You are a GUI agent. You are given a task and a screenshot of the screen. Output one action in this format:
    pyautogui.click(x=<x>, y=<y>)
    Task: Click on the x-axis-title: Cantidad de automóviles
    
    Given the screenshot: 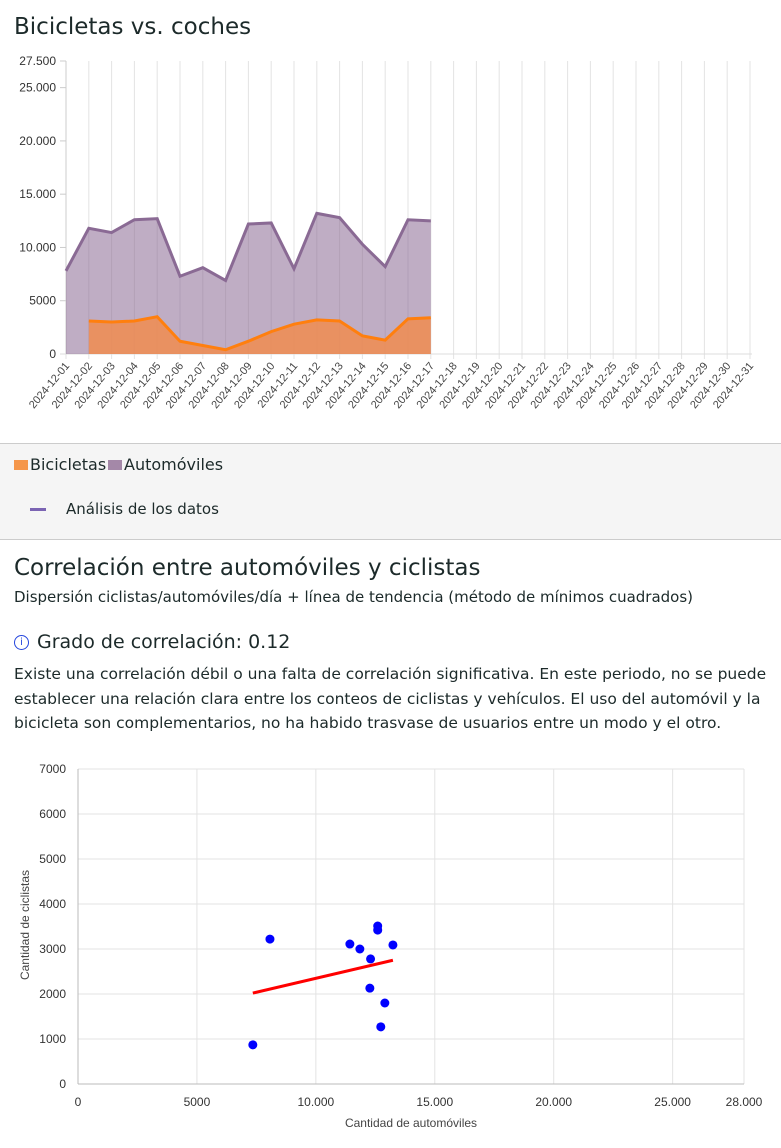 What is the action you would take?
    pyautogui.click(x=411, y=1123)
    